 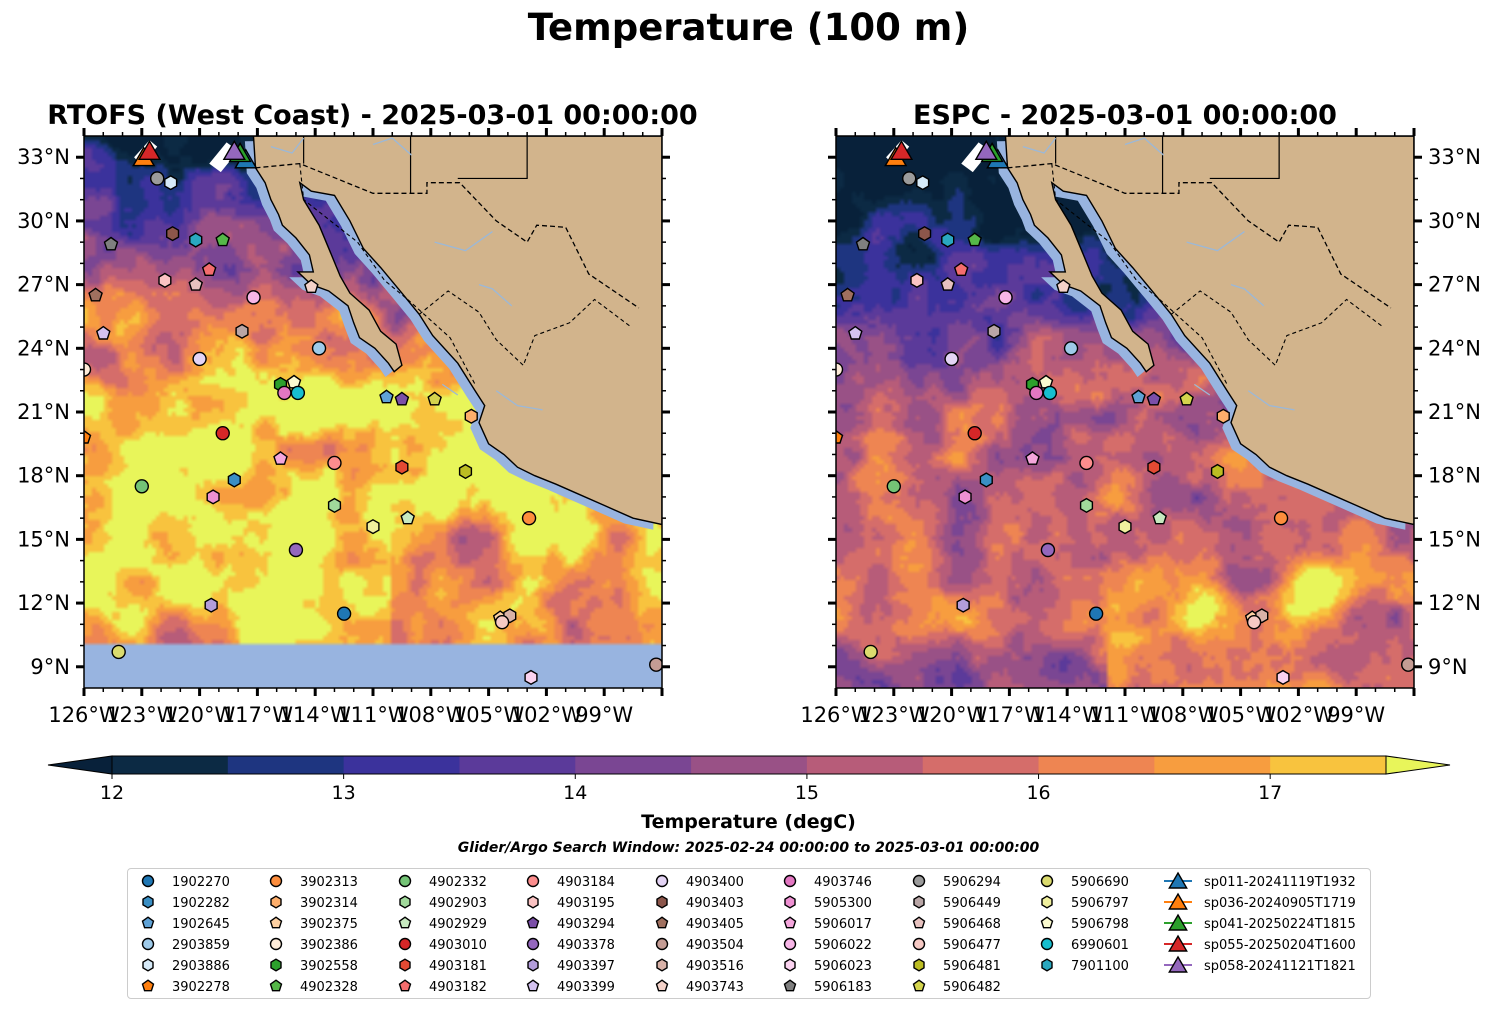 I want to click on legend-label: sp055-20250204T1600, so click(x=1280, y=945).